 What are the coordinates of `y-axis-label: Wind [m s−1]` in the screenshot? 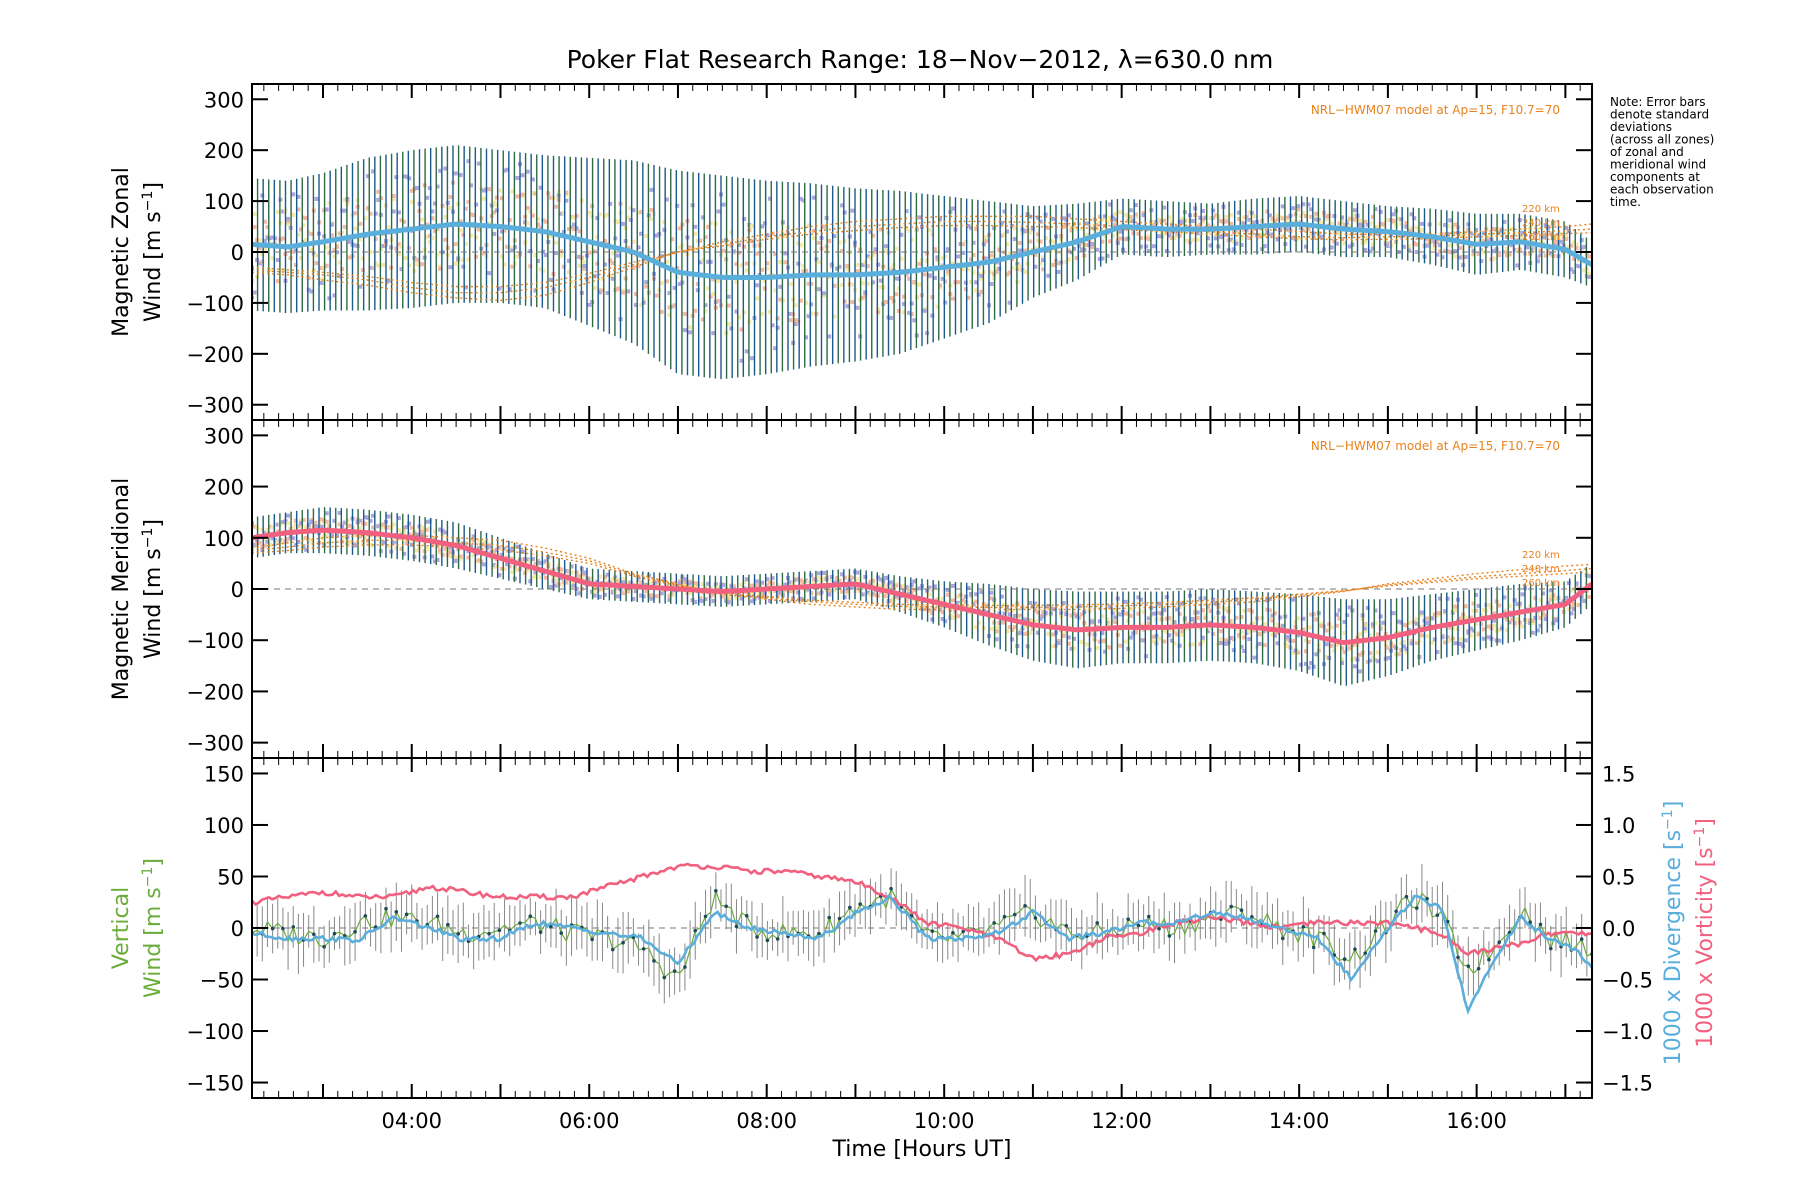 It's located at (153, 252).